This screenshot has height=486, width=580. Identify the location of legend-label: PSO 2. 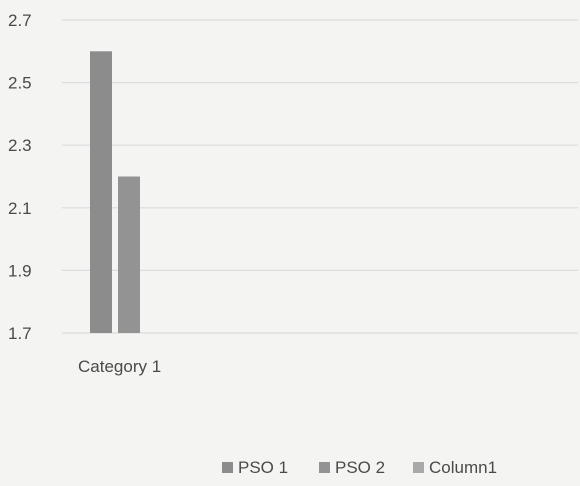
(360, 467).